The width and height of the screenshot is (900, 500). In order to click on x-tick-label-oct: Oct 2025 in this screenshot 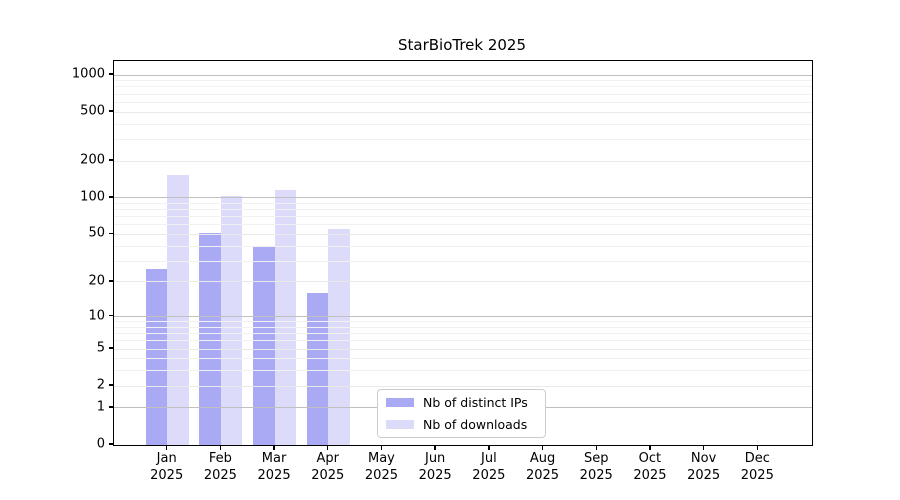, I will do `click(650, 467)`.